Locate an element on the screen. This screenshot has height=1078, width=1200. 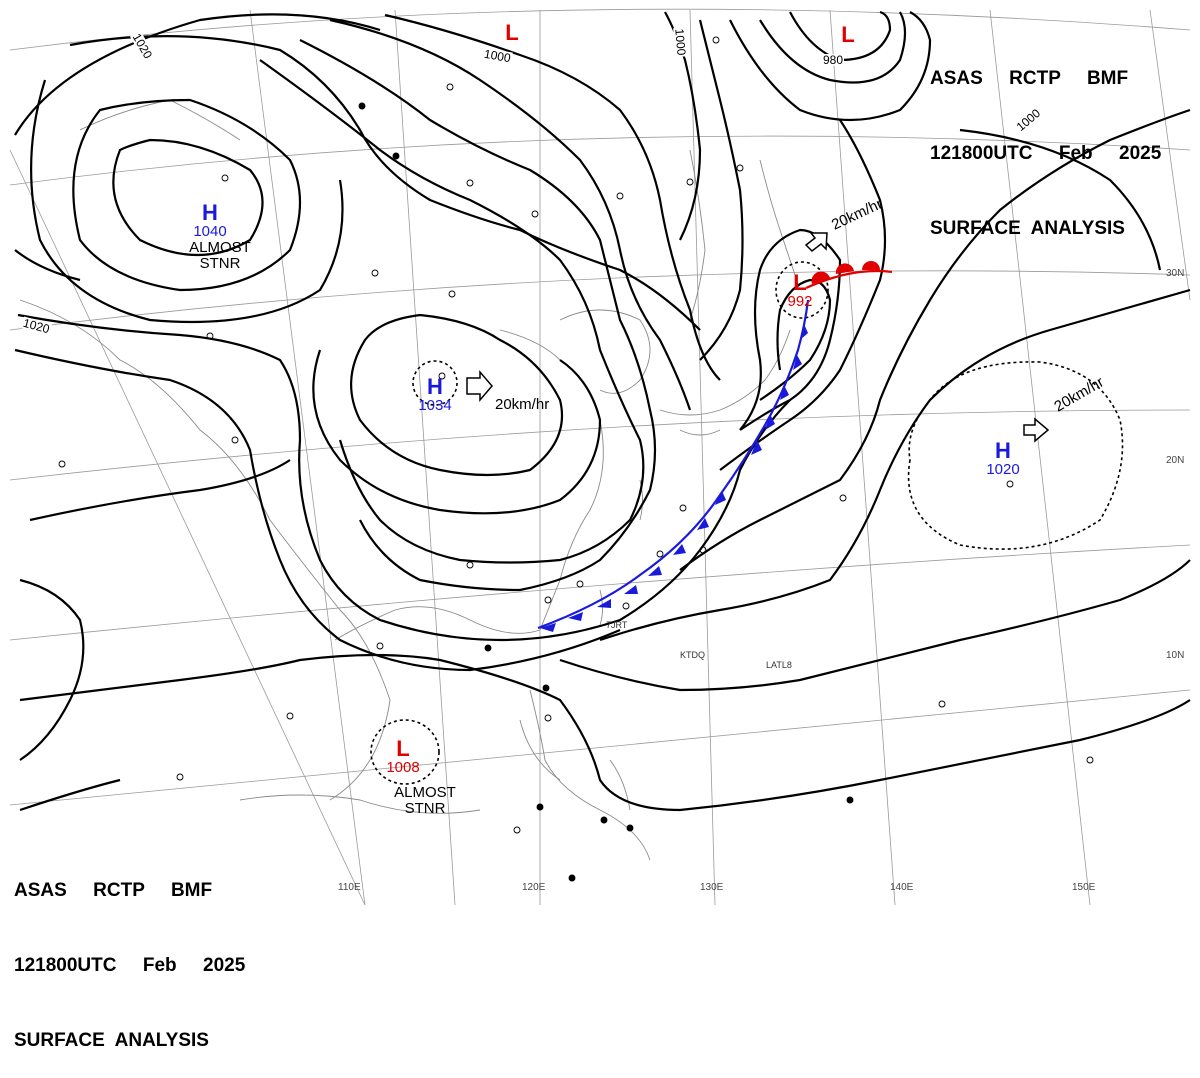
movement-arrows is located at coordinates (758, 337).